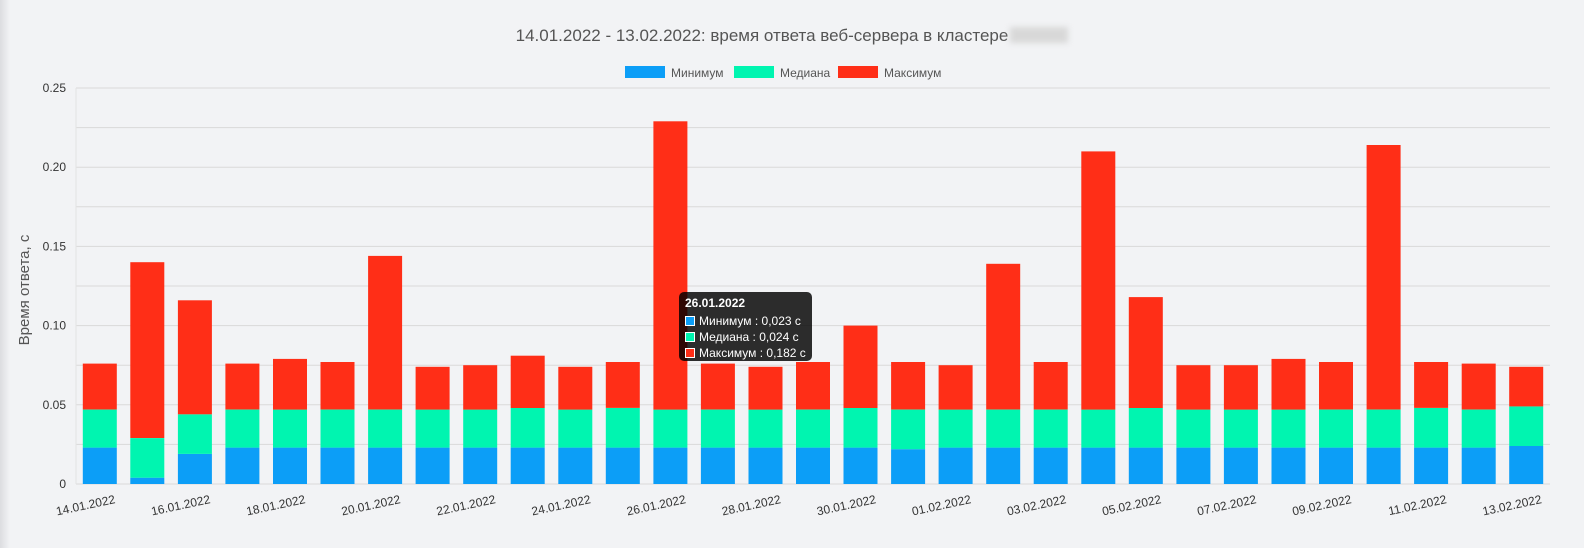 This screenshot has height=548, width=1584. I want to click on legend-label-min: Минимум, so click(697, 73).